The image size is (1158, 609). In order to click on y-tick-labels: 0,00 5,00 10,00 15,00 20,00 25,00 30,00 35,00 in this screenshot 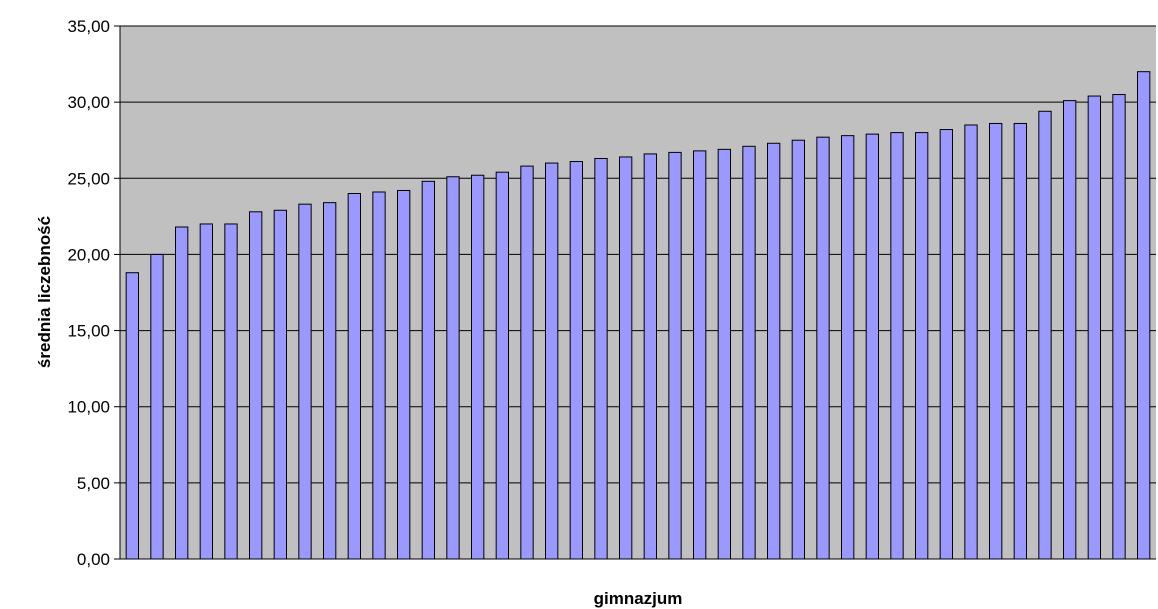, I will do `click(88, 293)`.